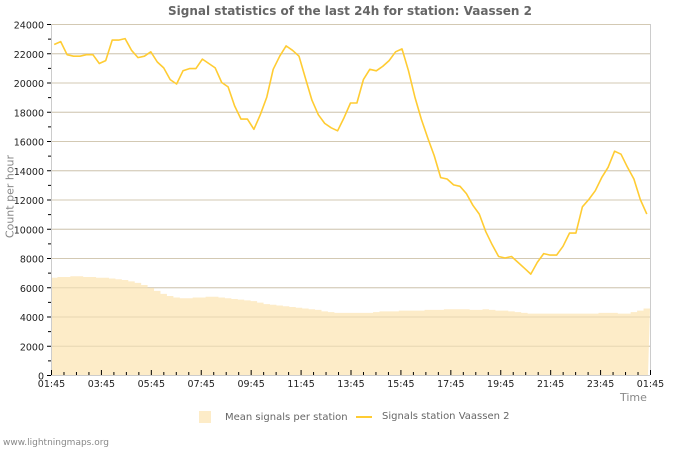 The height and width of the screenshot is (450, 700). I want to click on legend-item-station: Signals station Vaassen 2, so click(432, 416).